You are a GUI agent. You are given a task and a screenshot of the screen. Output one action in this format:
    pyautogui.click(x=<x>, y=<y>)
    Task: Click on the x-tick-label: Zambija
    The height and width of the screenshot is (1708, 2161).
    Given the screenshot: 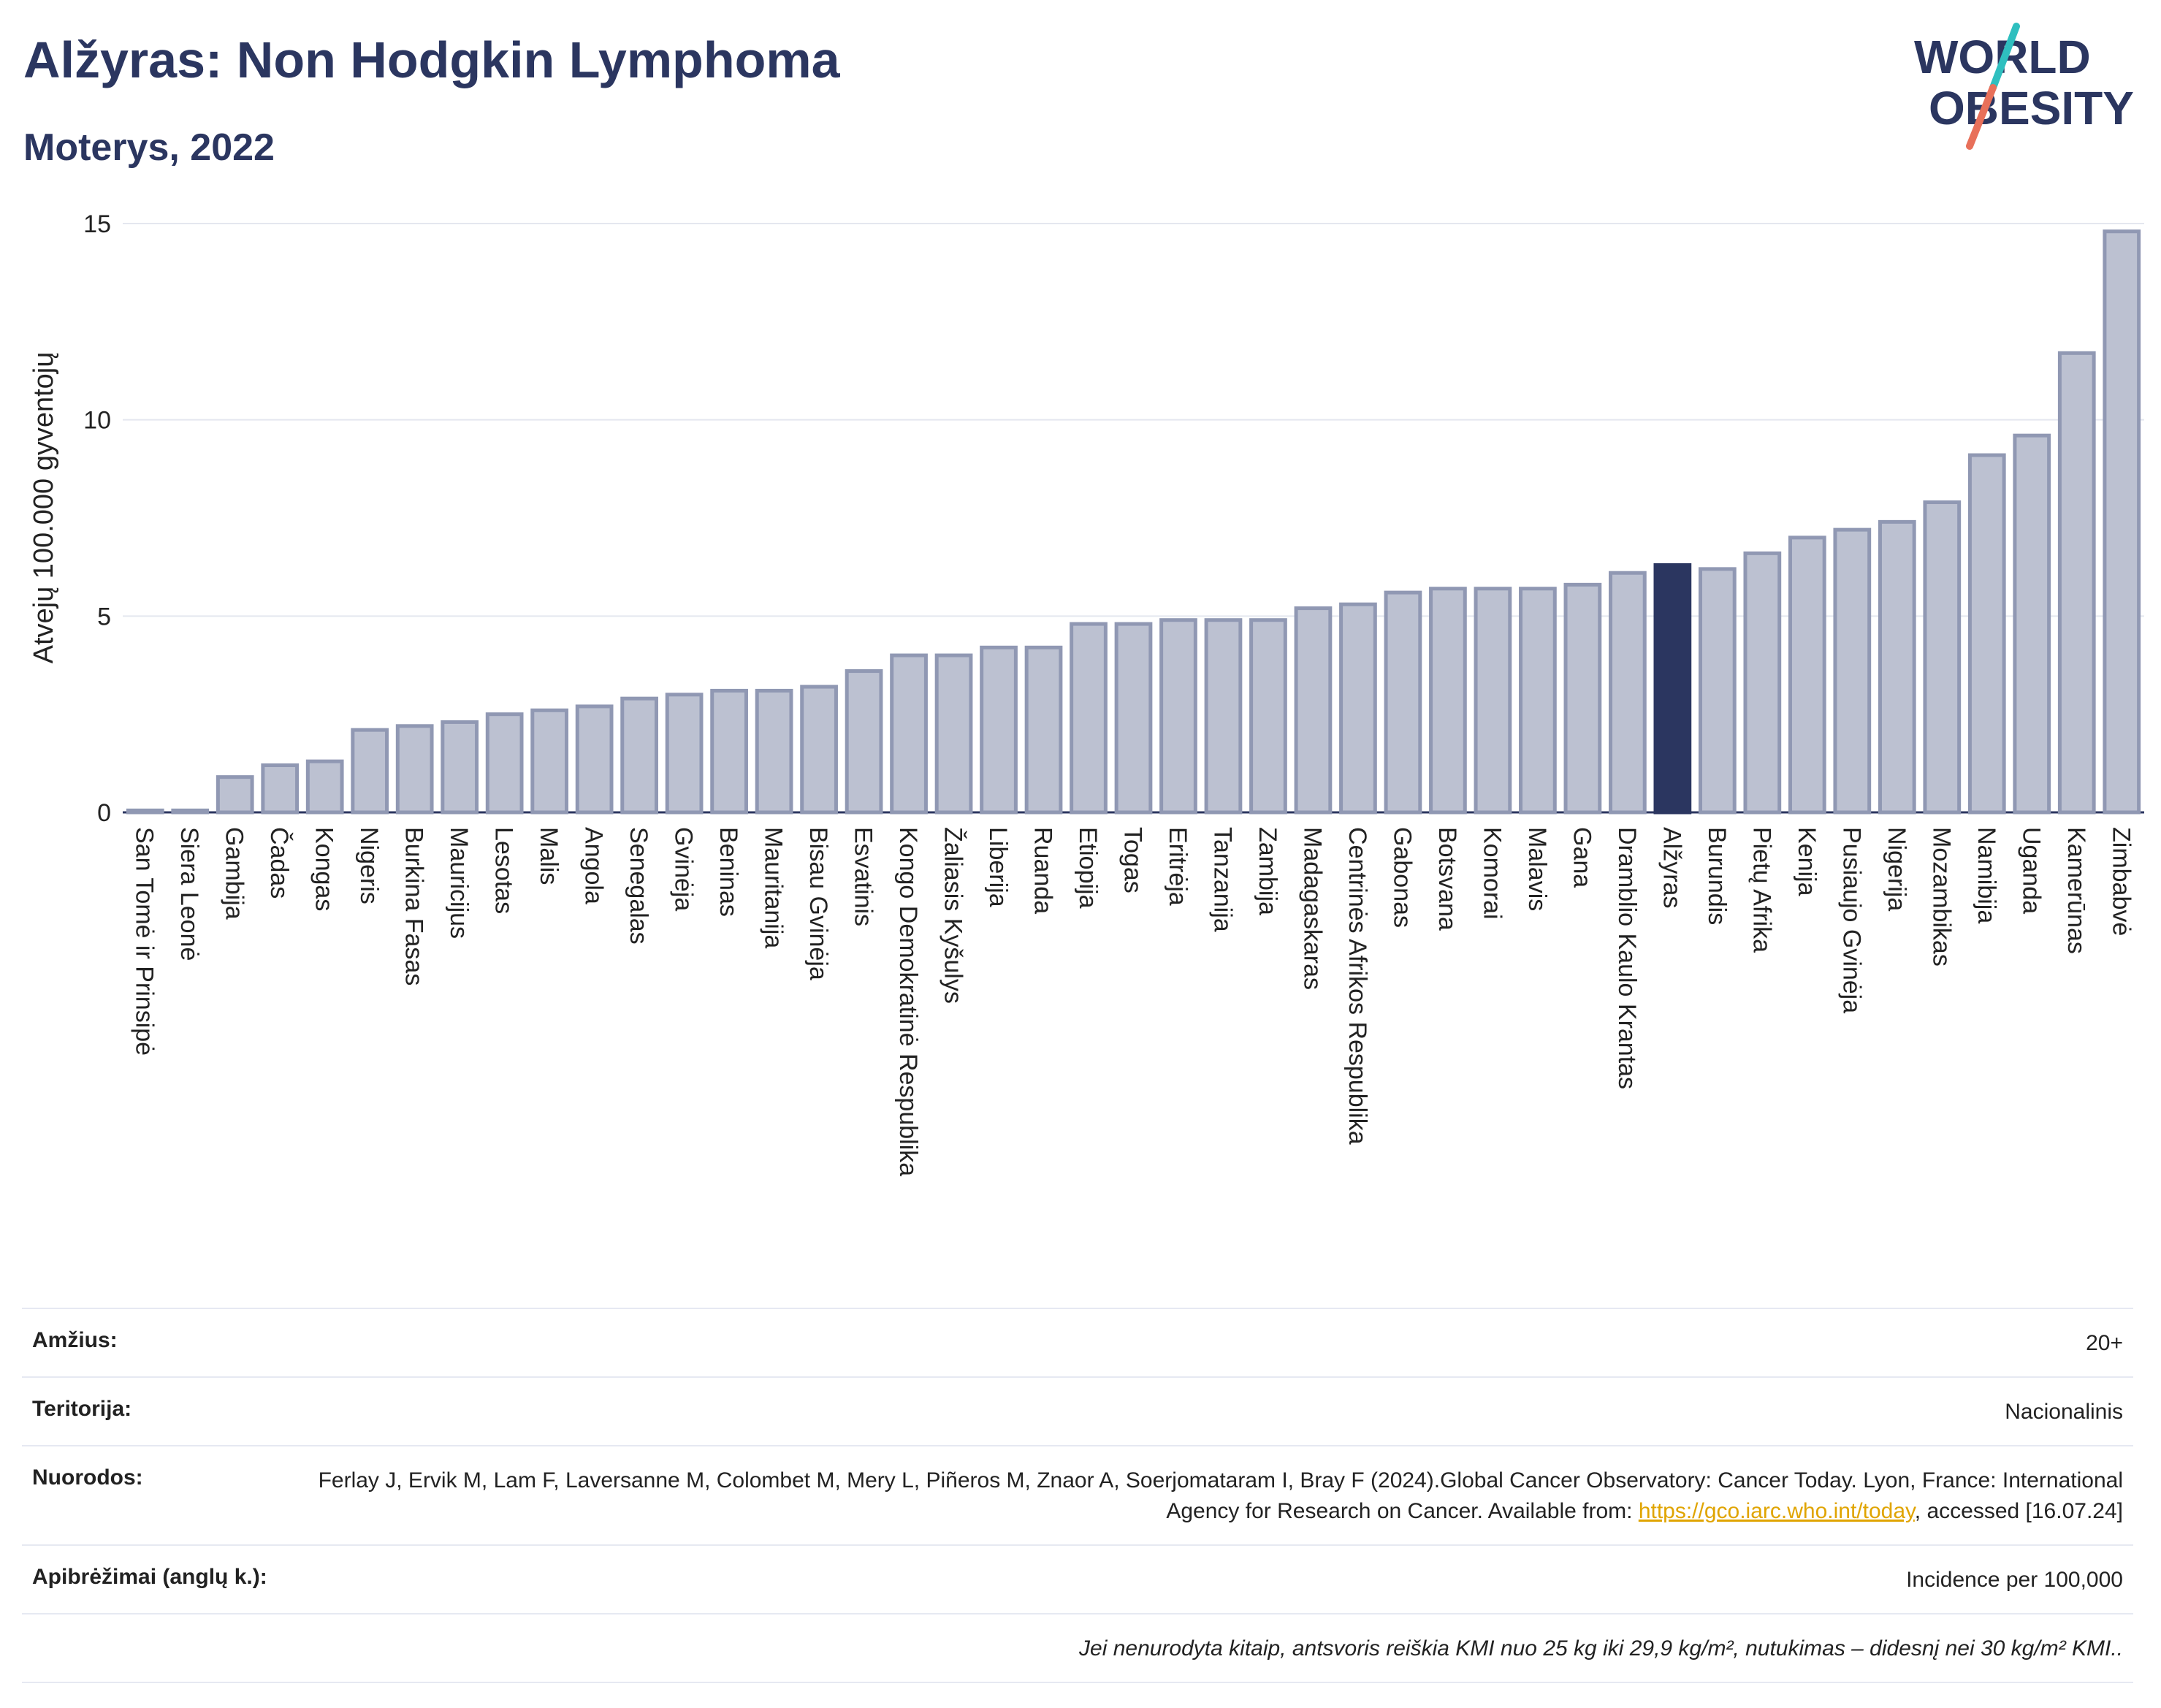 What is the action you would take?
    pyautogui.click(x=1267, y=871)
    